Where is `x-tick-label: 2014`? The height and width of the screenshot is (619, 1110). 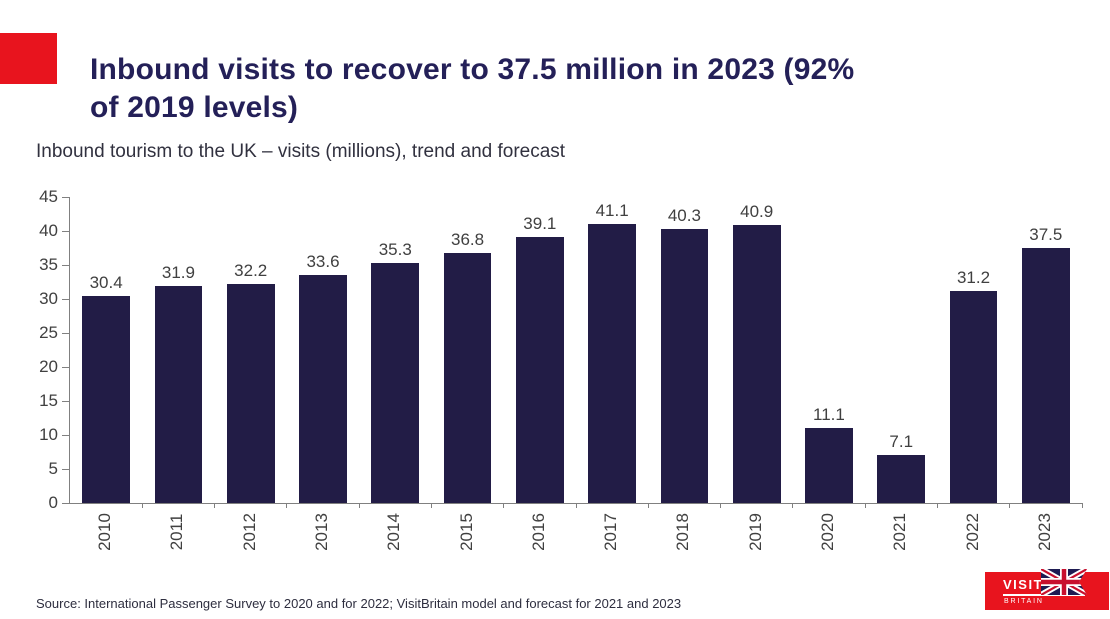
x-tick-label: 2014 is located at coordinates (394, 532).